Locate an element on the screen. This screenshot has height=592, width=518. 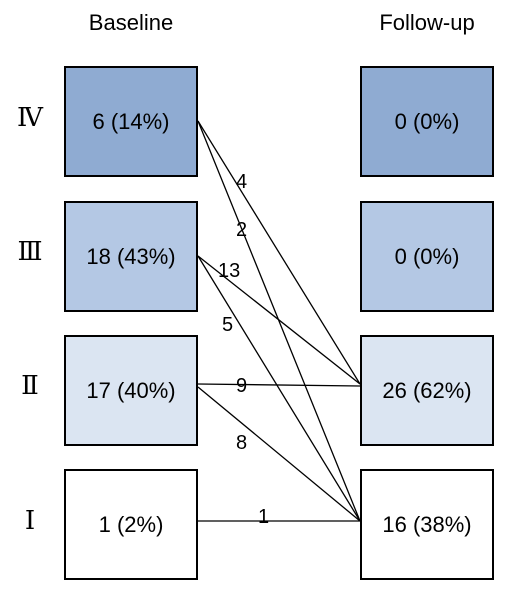
count-iv-to-i: 2 is located at coordinates (241, 230).